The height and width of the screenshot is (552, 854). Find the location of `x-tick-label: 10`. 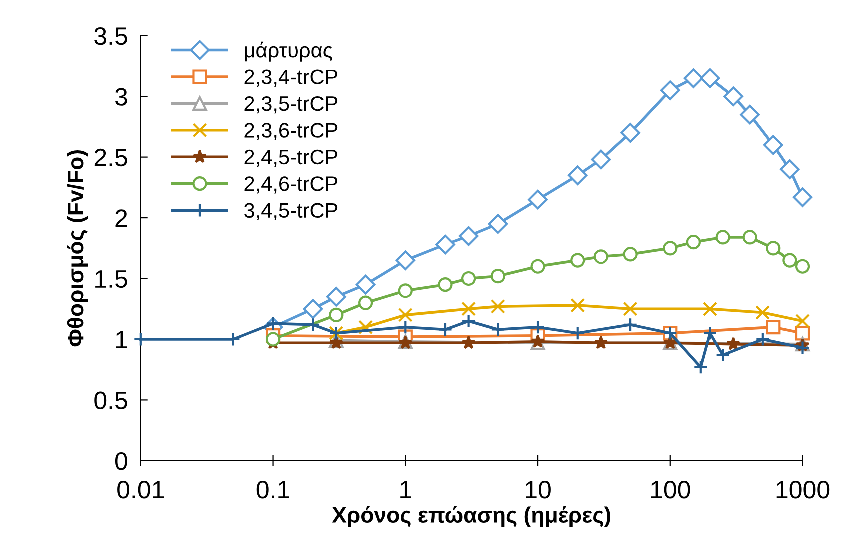

x-tick-label: 10 is located at coordinates (538, 490).